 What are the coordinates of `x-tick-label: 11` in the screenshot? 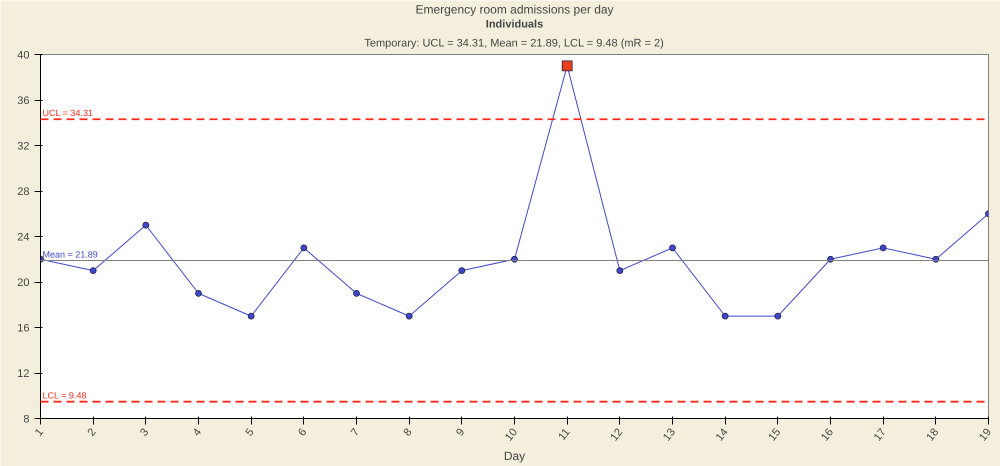 It's located at (564, 434).